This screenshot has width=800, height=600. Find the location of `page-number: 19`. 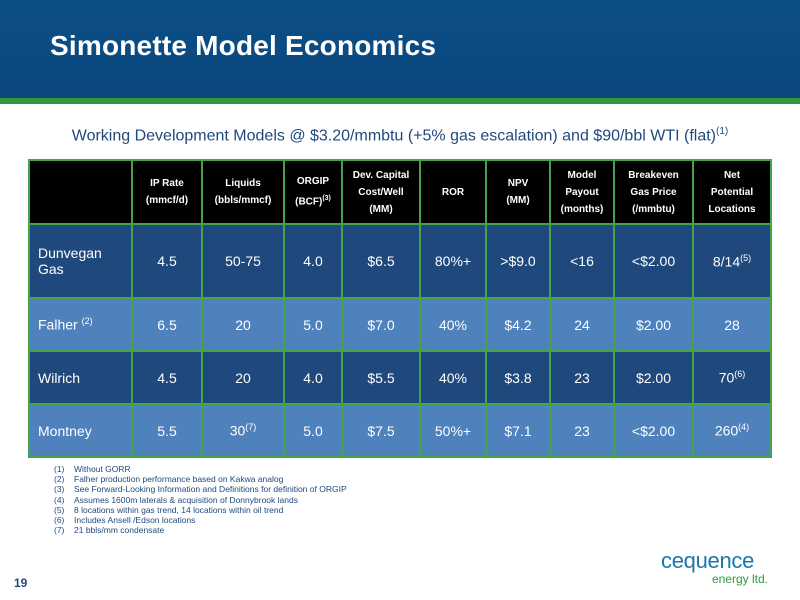

page-number: 19 is located at coordinates (21, 583).